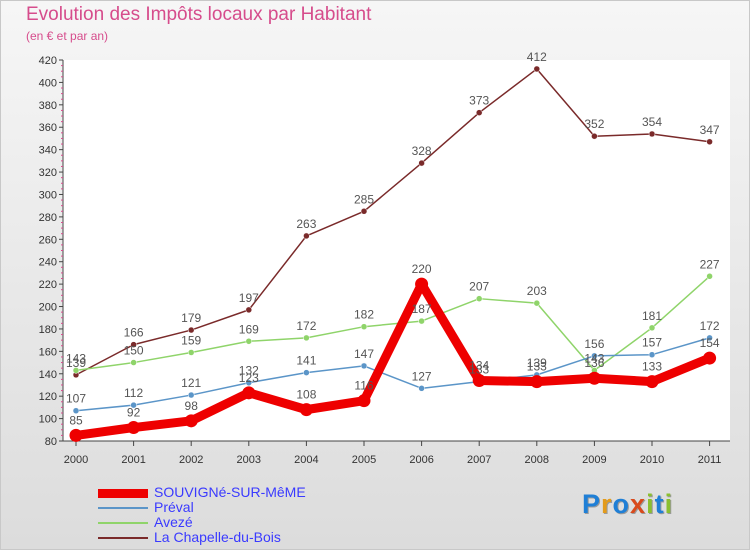 This screenshot has width=750, height=550. Describe the element at coordinates (363, 386) in the screenshot. I see `data-label-0: 116` at that location.